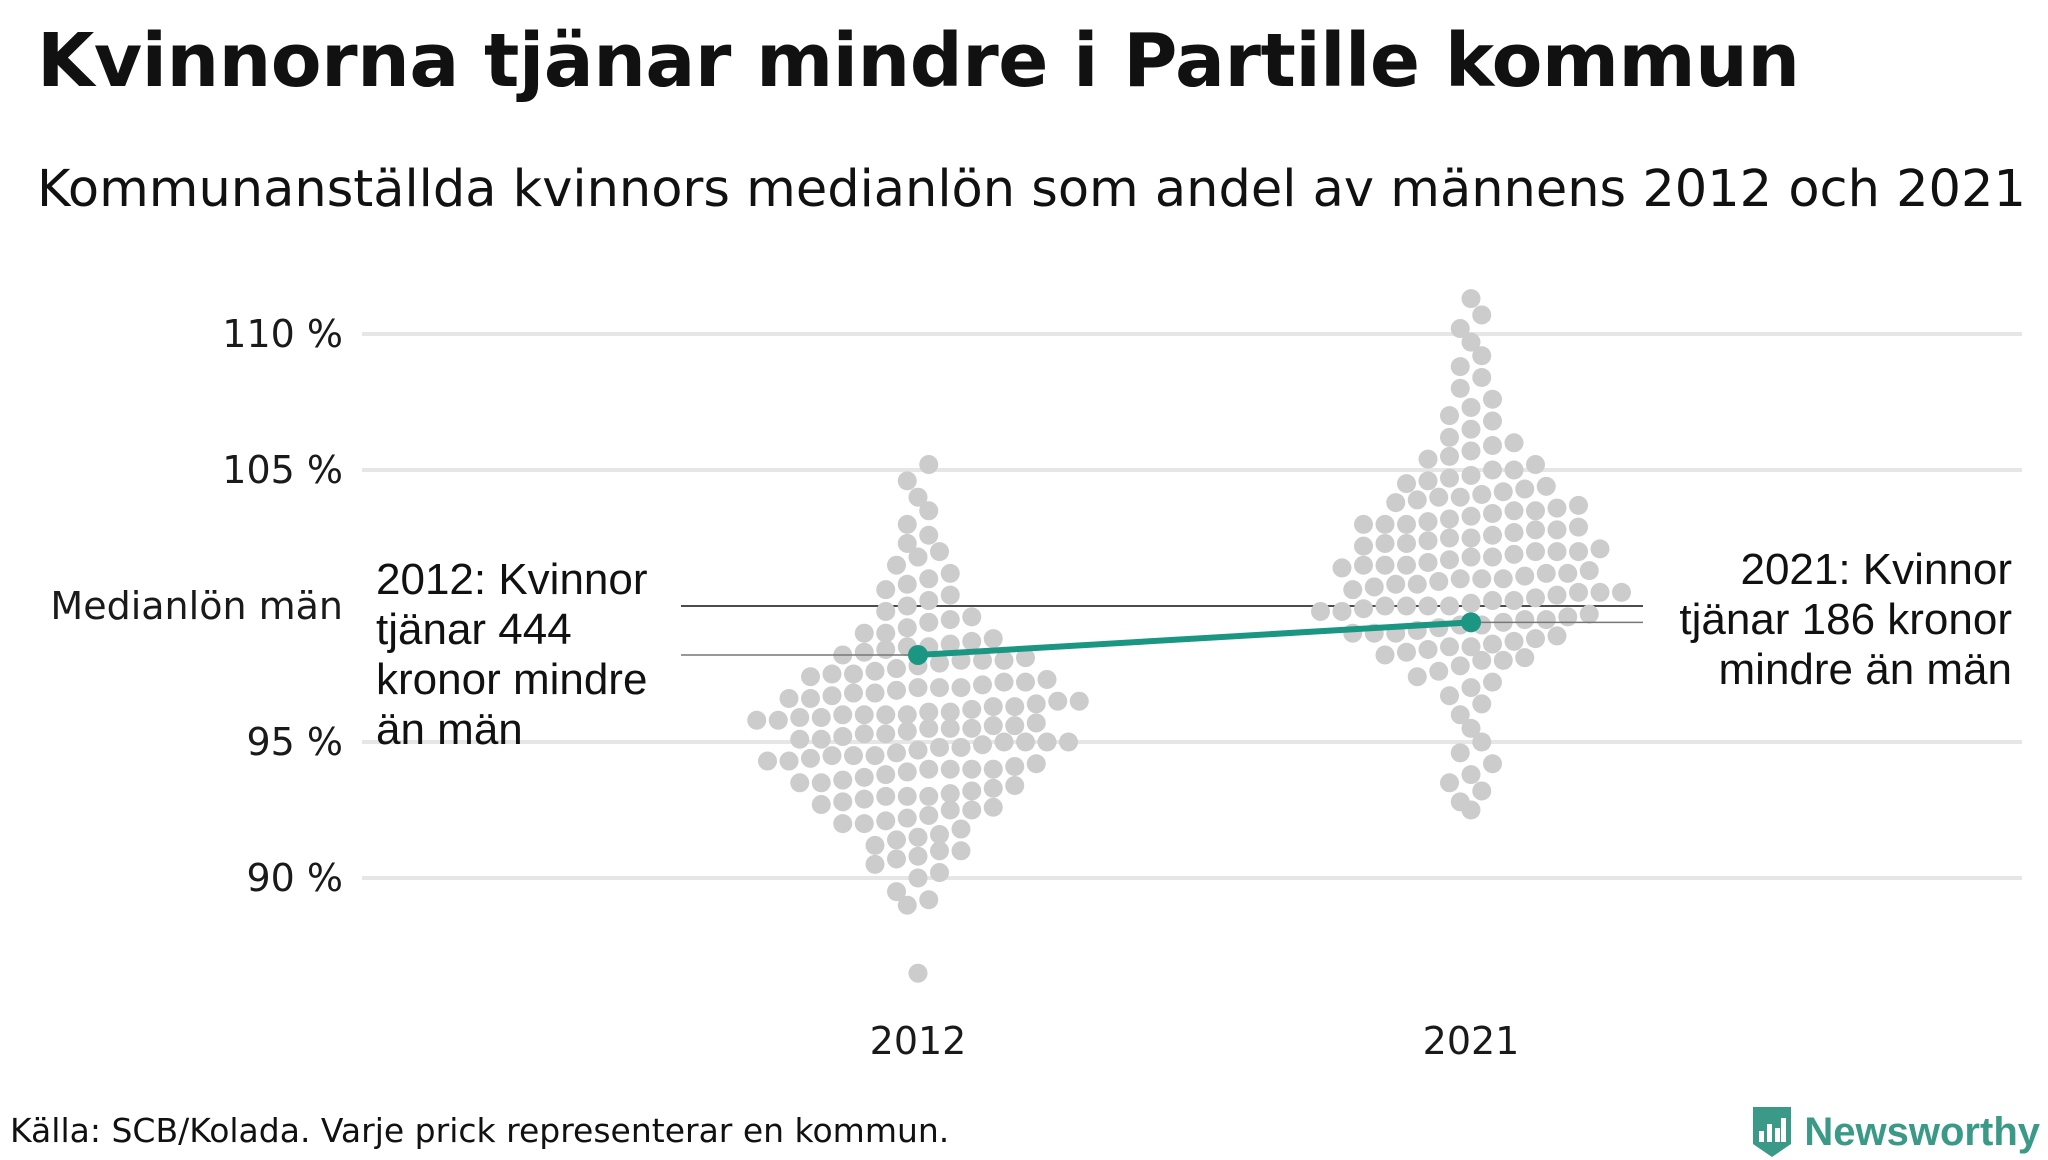 Image resolution: width=2048 pixels, height=1160 pixels. What do you see at coordinates (1772, 1132) in the screenshot?
I see `newsworthy-logo-icon` at bounding box center [1772, 1132].